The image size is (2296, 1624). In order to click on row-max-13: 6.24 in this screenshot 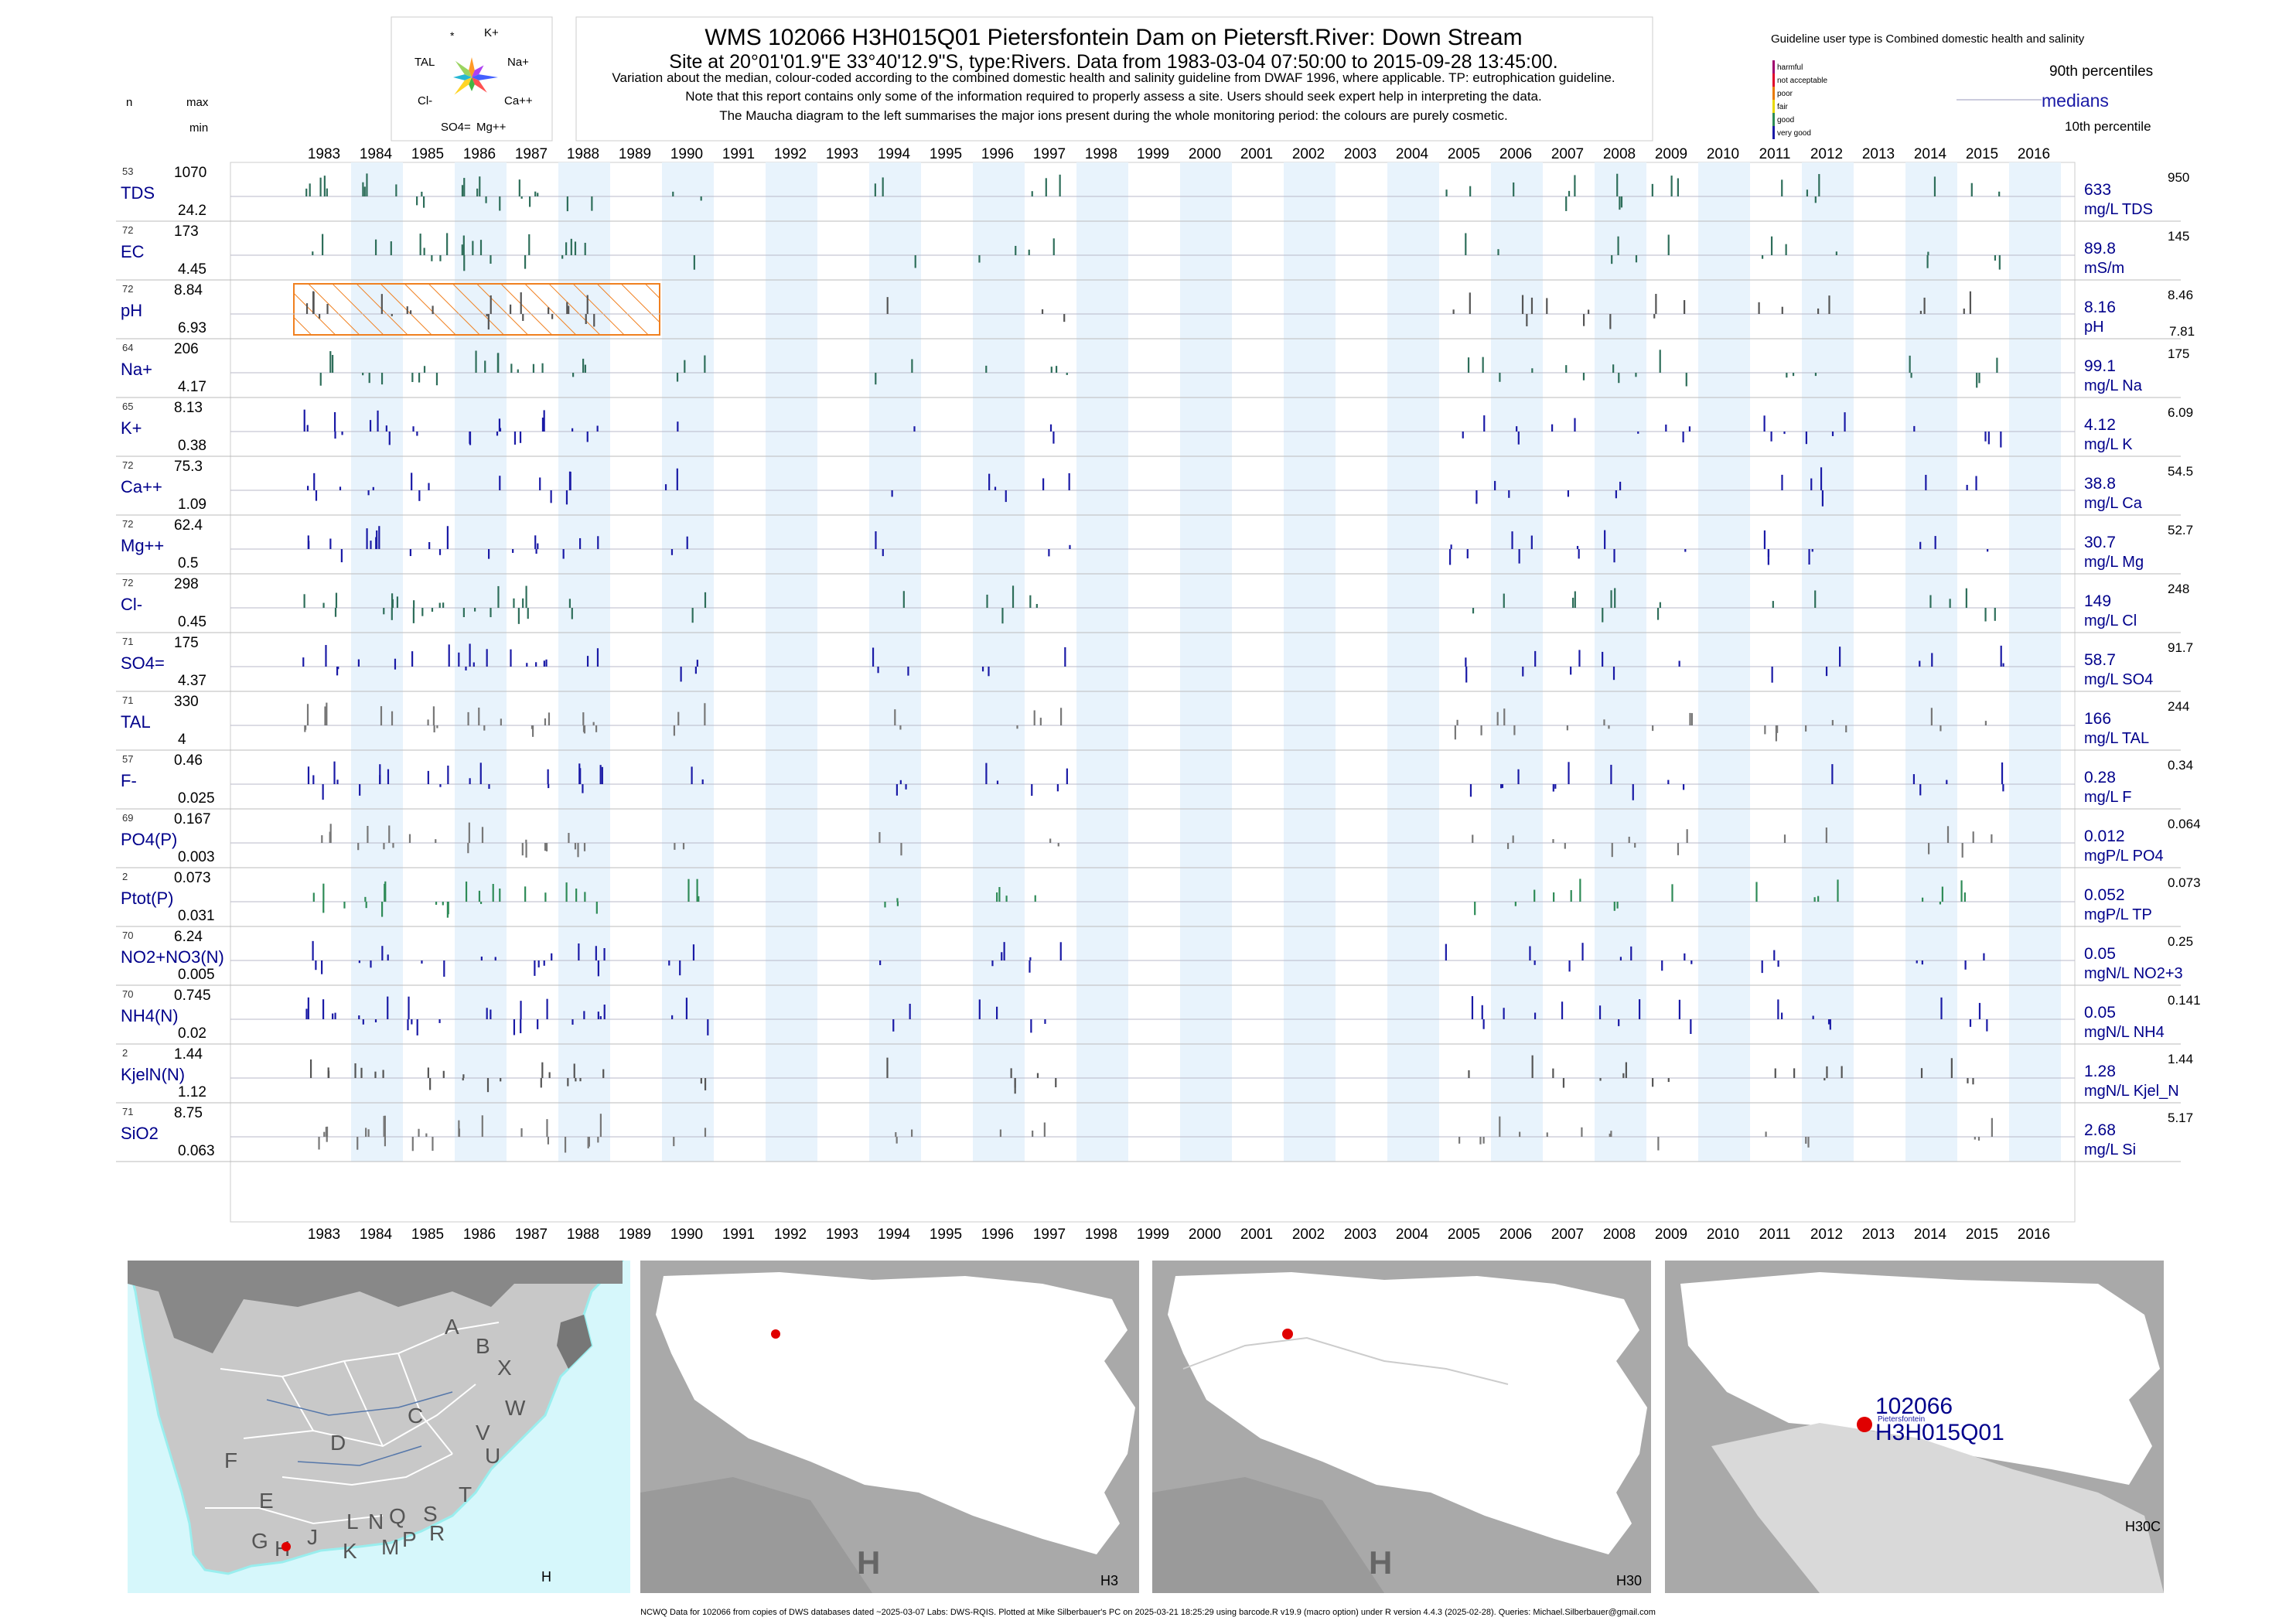, I will do `click(188, 937)`.